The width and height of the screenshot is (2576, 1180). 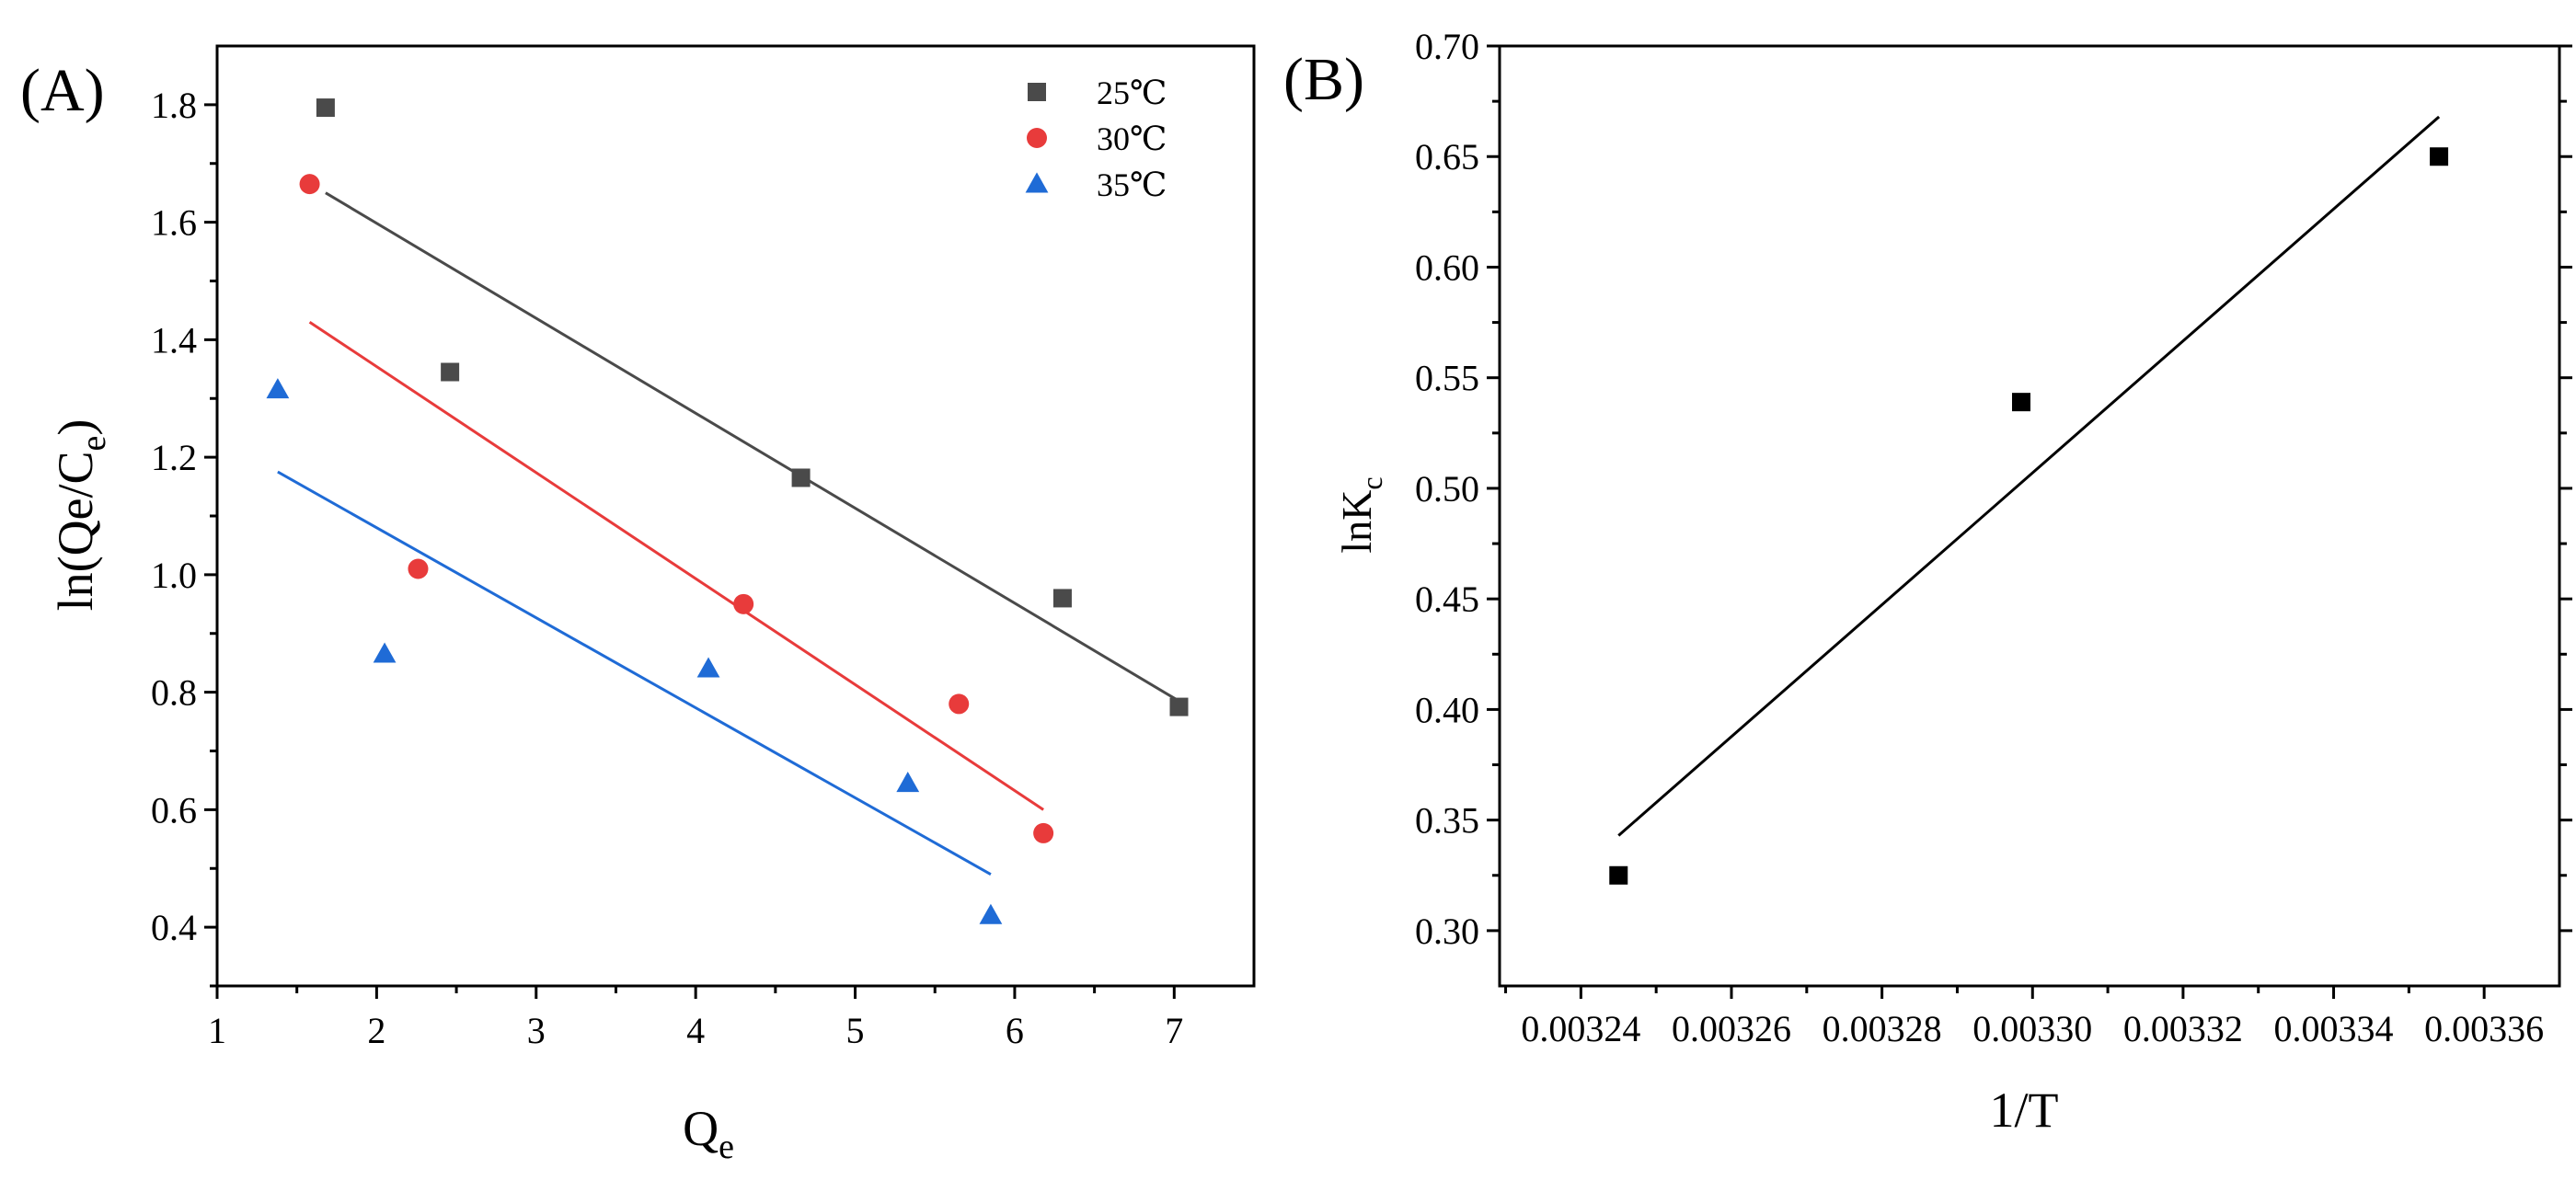 What do you see at coordinates (1360, 514) in the screenshot?
I see `panel-b-y-axis-title: lnKc` at bounding box center [1360, 514].